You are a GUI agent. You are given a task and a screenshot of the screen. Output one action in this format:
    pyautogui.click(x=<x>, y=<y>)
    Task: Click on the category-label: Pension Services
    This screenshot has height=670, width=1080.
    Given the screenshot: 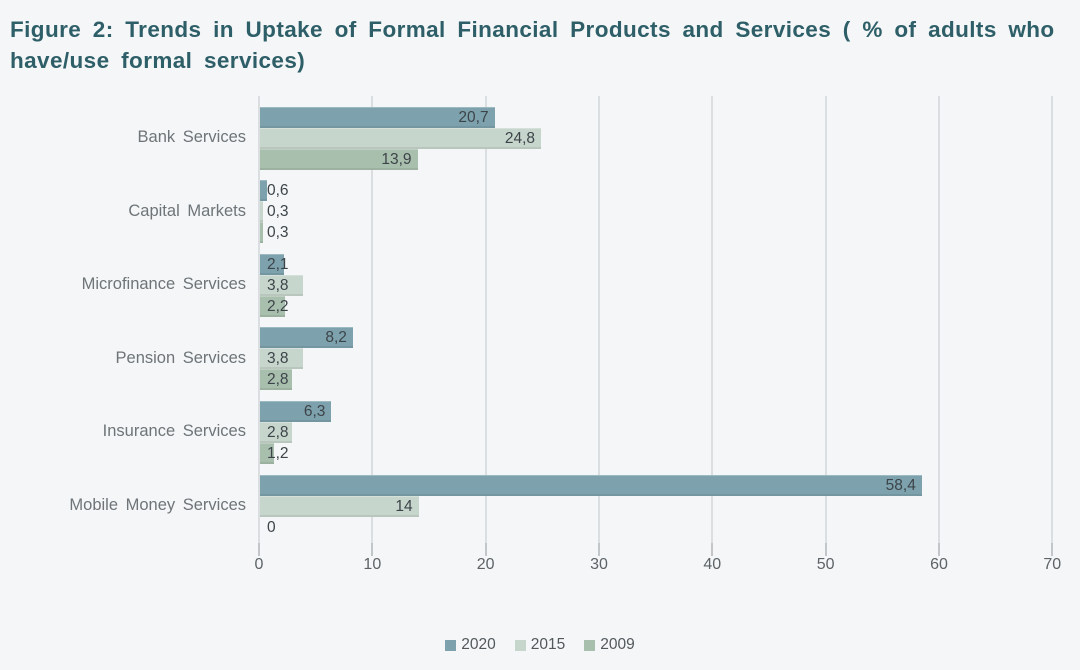 What is the action you would take?
    pyautogui.click(x=180, y=357)
    